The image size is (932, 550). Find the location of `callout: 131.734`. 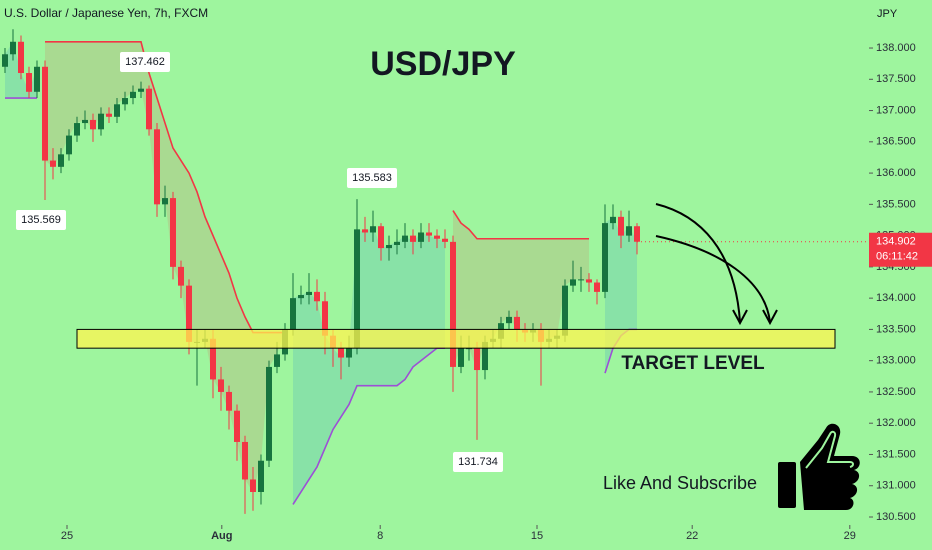

callout: 131.734 is located at coordinates (478, 462).